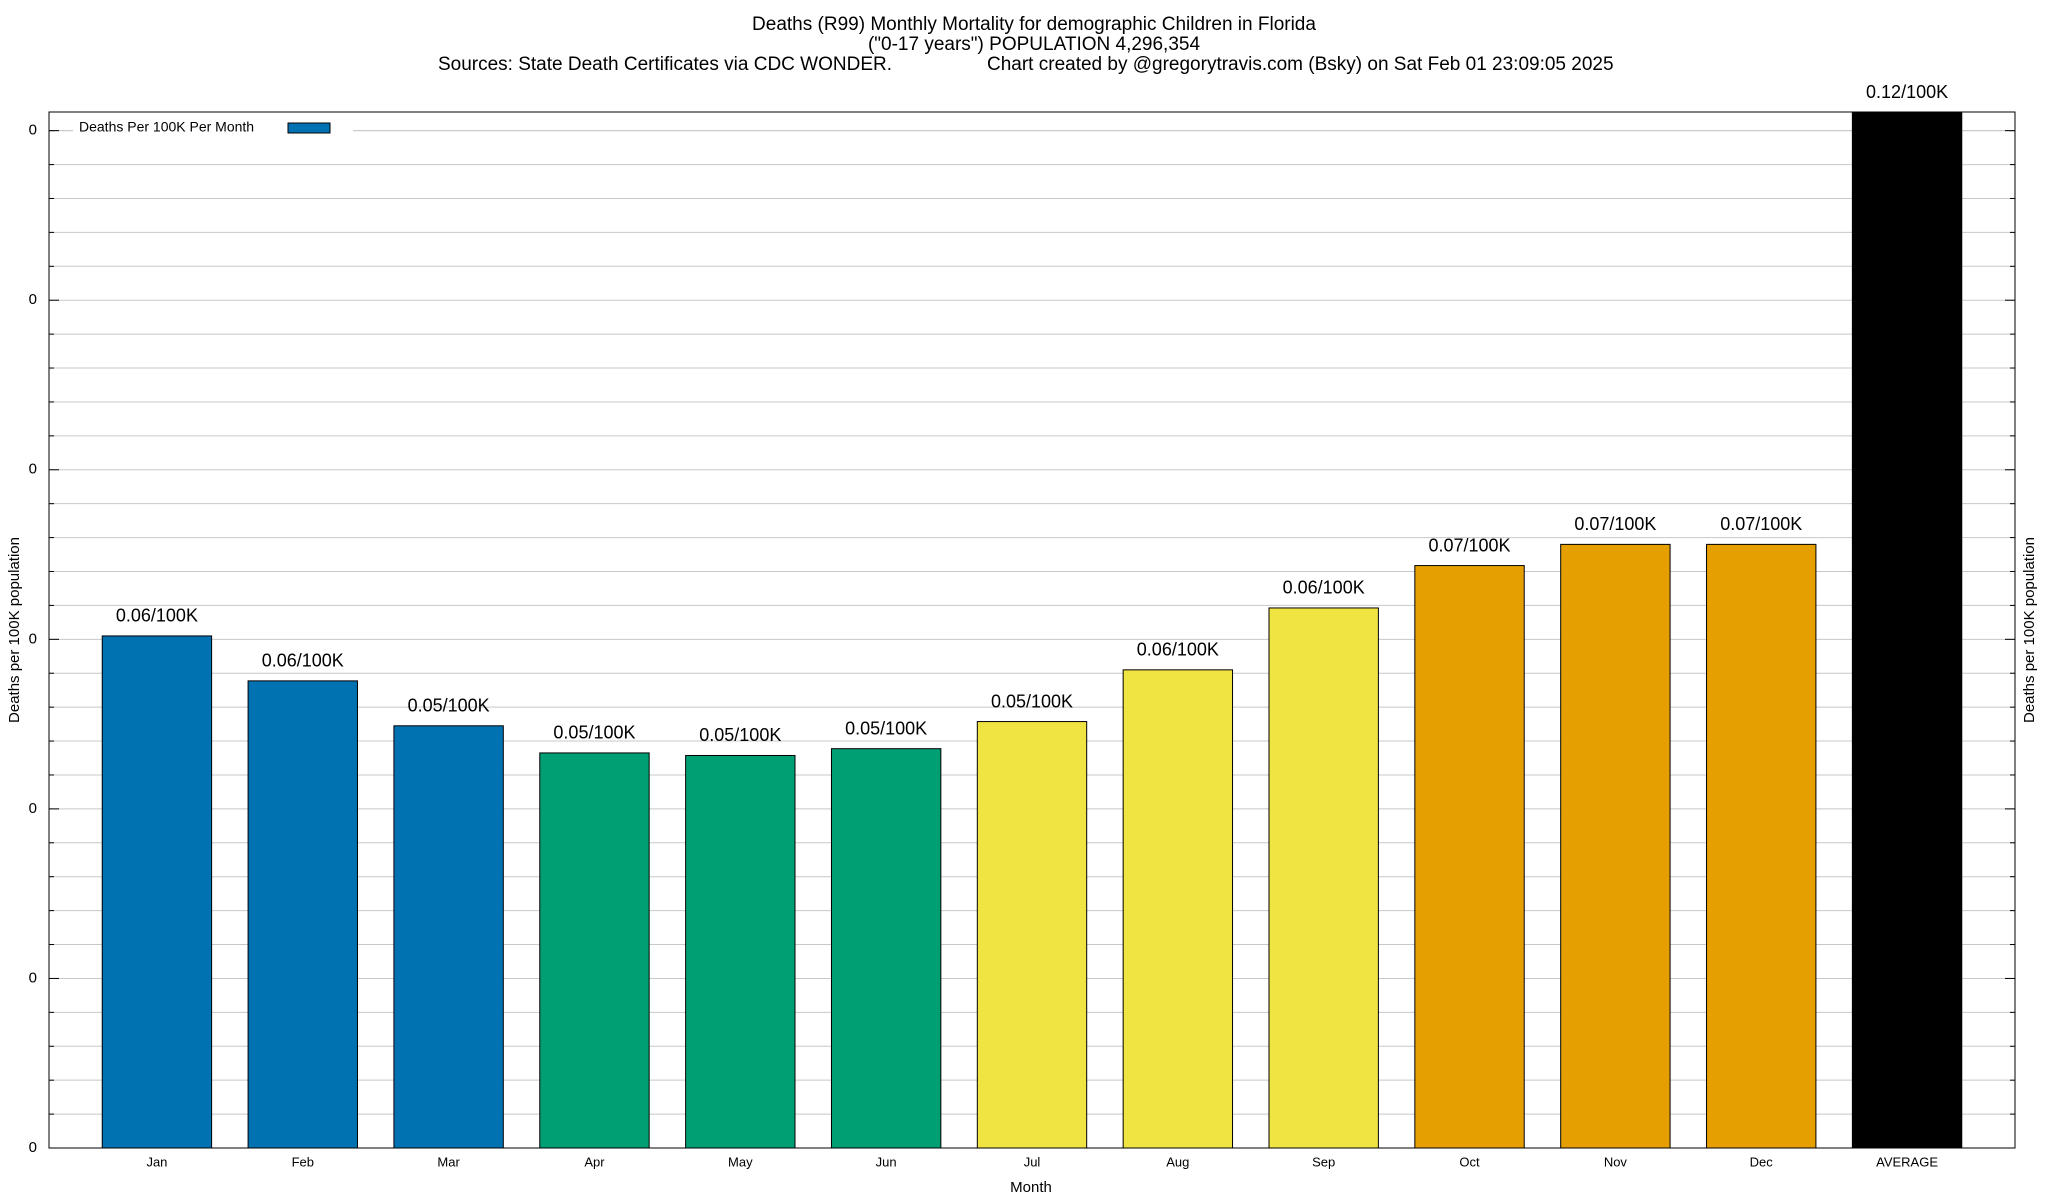 The image size is (2048, 1200). What do you see at coordinates (1469, 1161) in the screenshot?
I see `x-tick-label: Oct` at bounding box center [1469, 1161].